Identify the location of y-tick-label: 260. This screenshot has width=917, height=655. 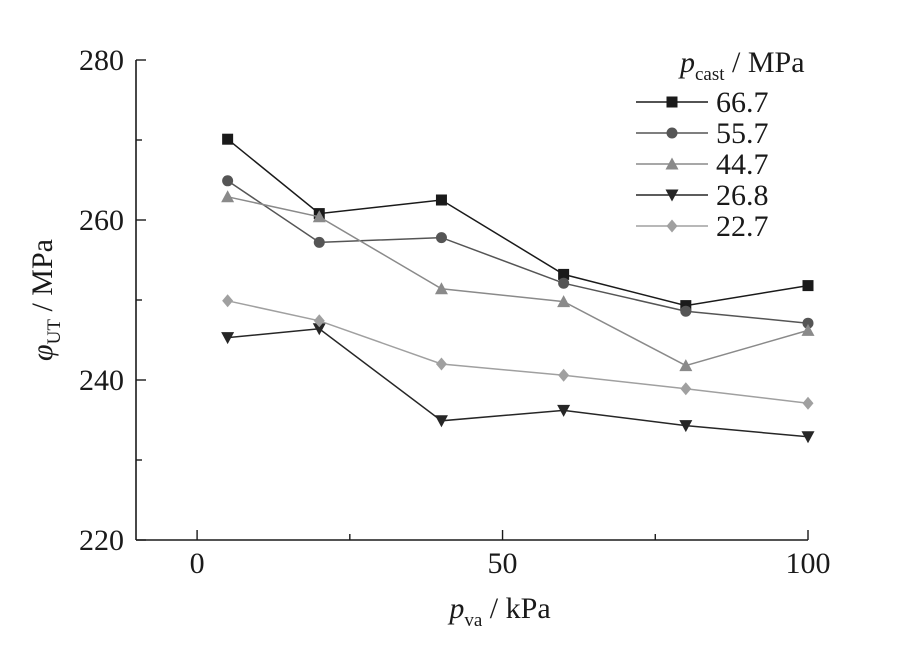
(101, 220).